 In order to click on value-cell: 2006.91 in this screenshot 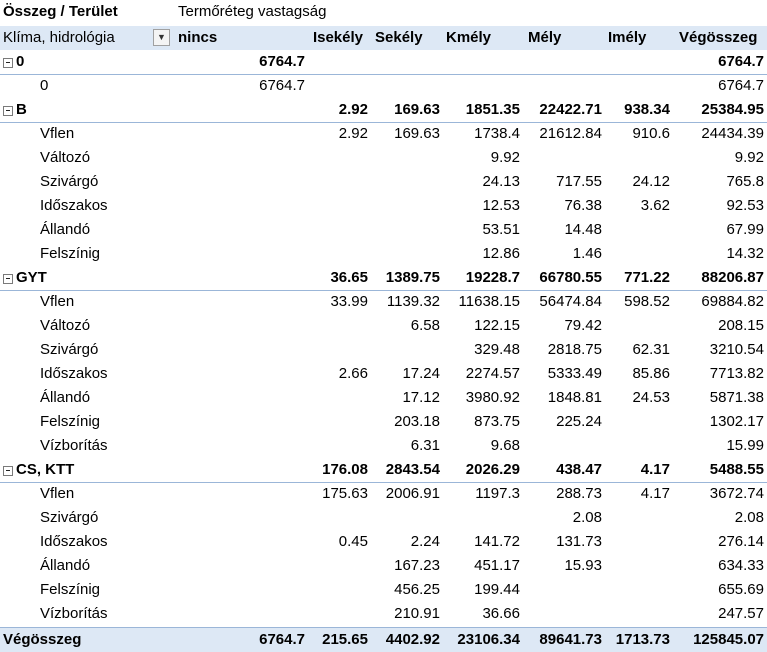, I will do `click(412, 493)`.